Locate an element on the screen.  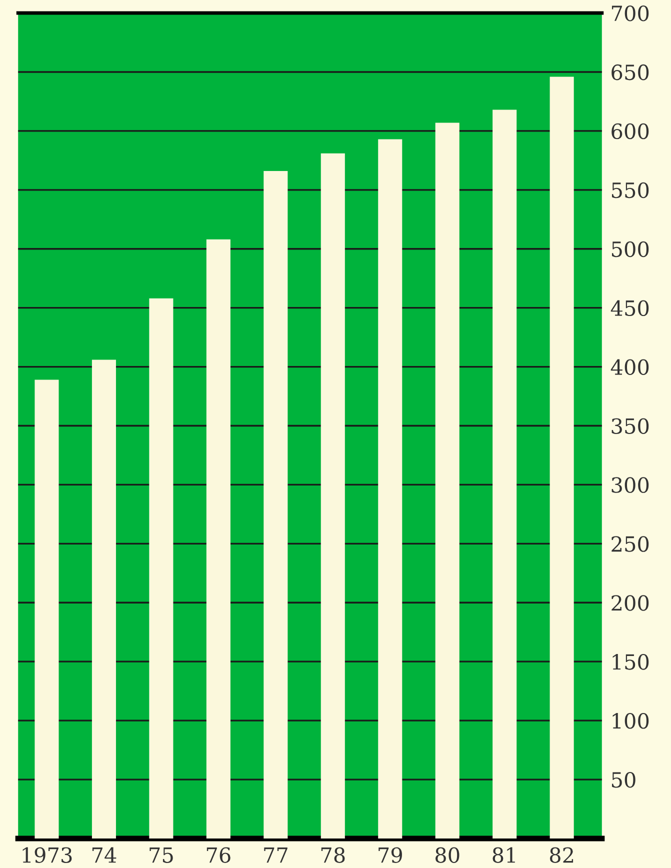
x-tick-label: 74 is located at coordinates (104, 855).